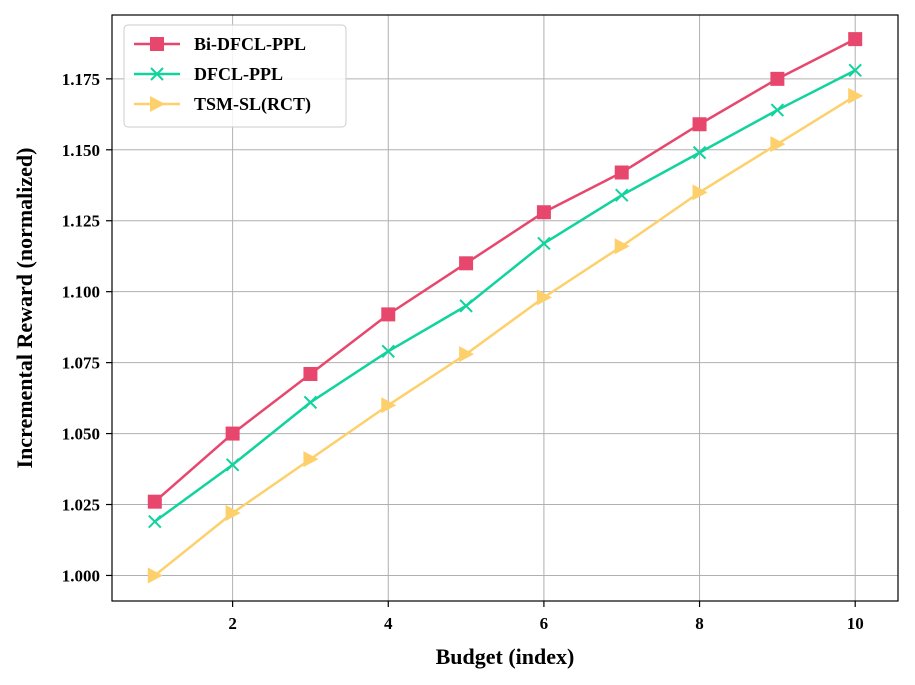 The width and height of the screenshot is (915, 685). I want to click on legend-item: DFCL-PPL, so click(208, 74).